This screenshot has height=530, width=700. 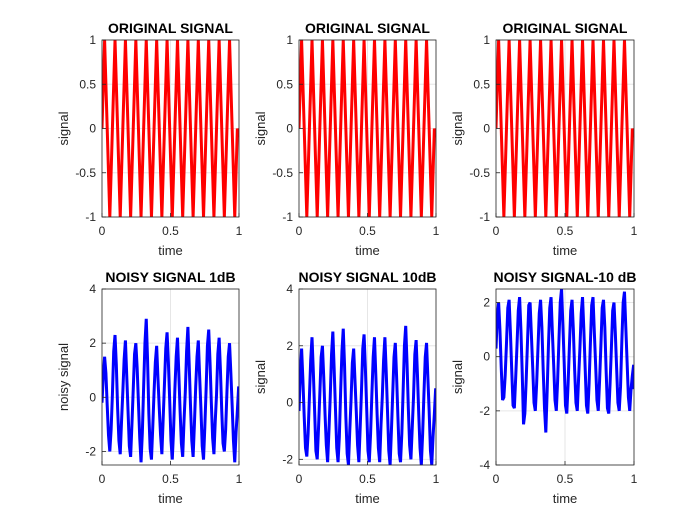 I want to click on y-tick-label: -4, so click(x=484, y=465).